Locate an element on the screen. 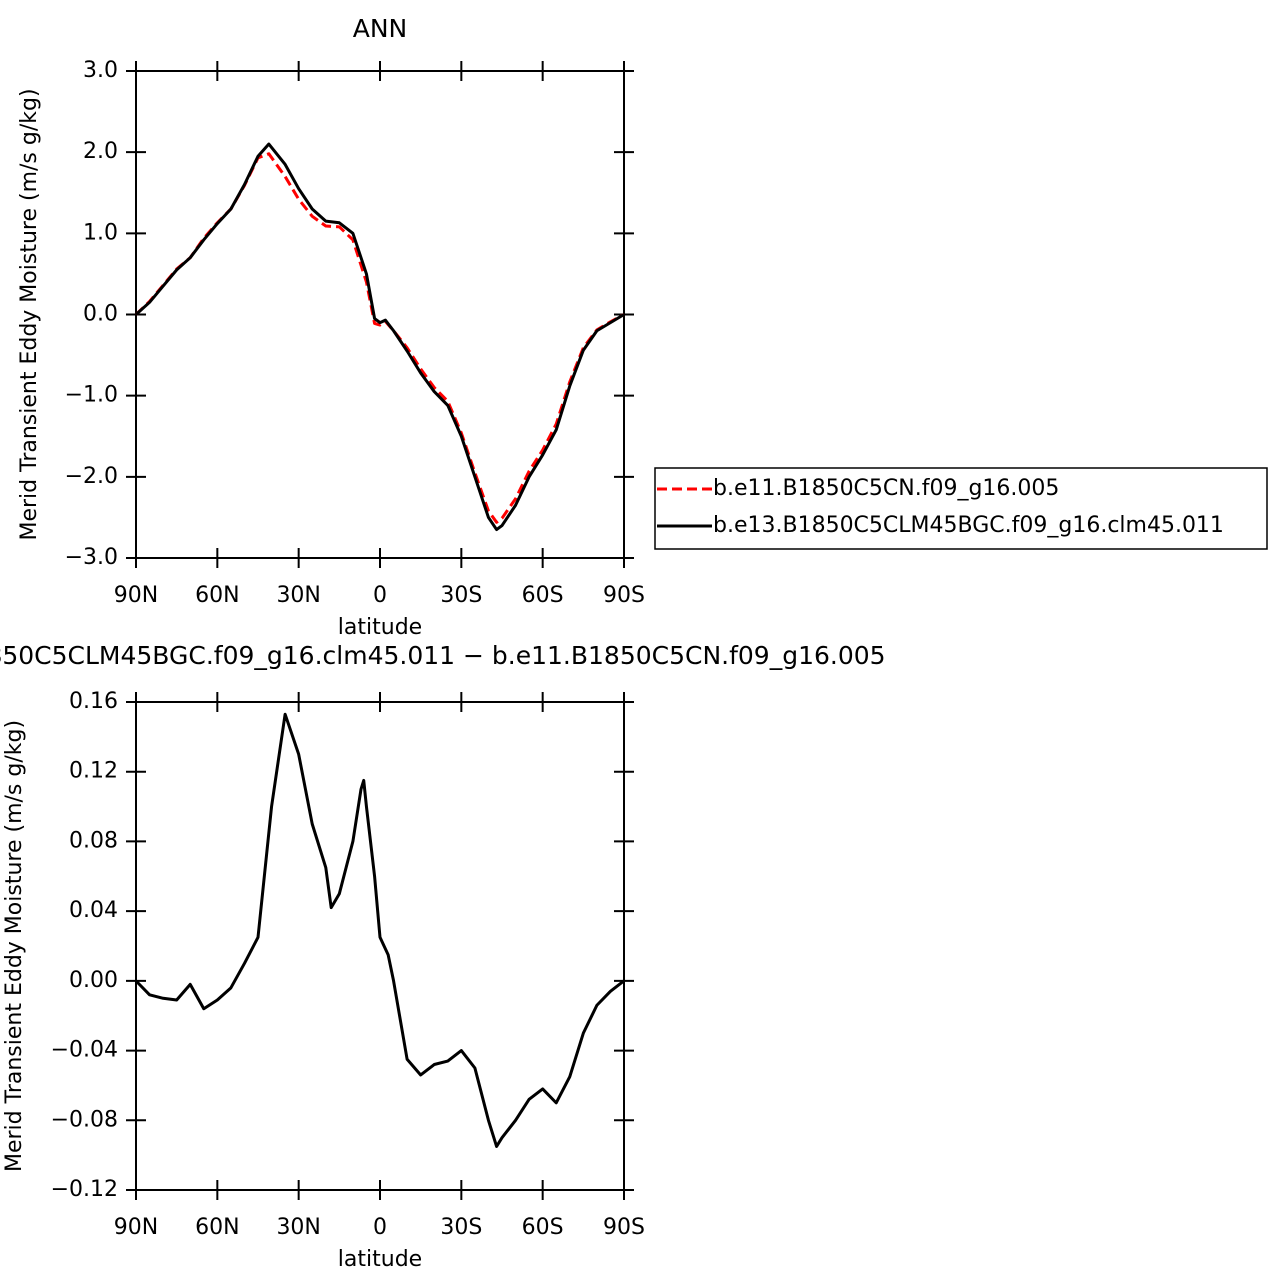 This screenshot has height=1285, width=1285. legend-box is located at coordinates (961, 508).